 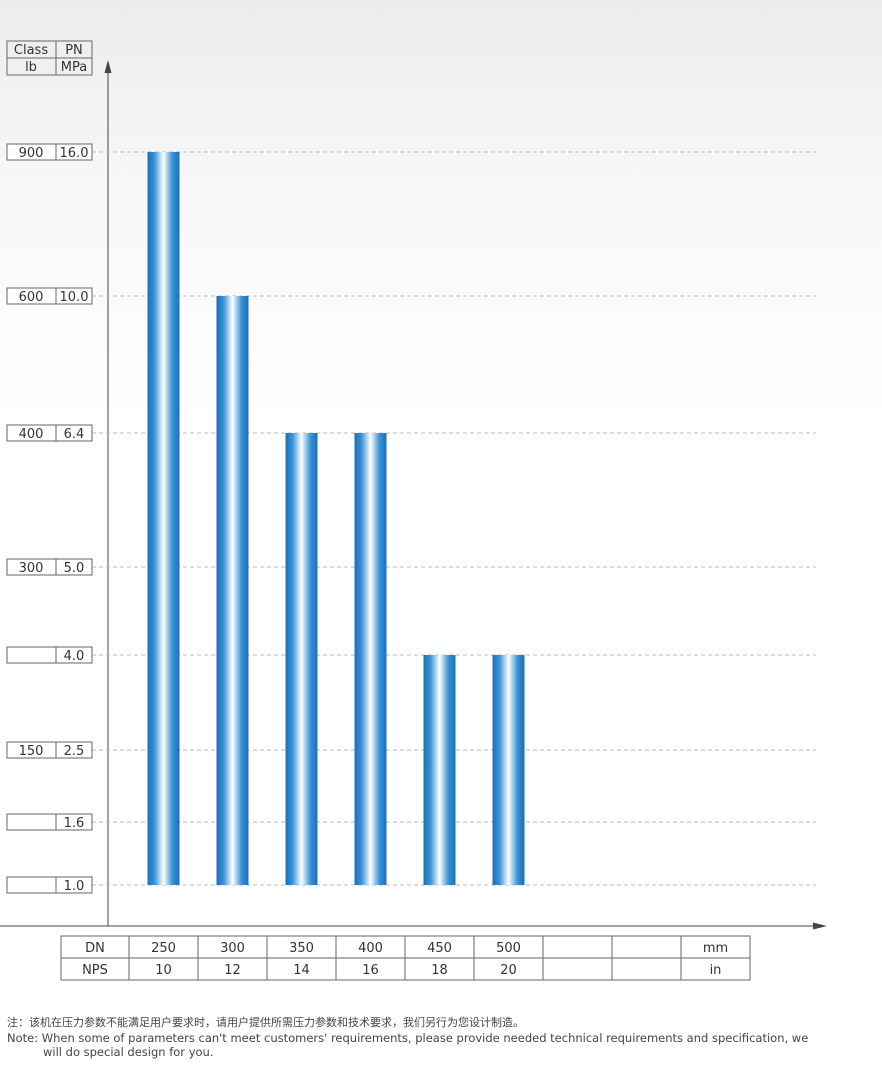 I want to click on pn-tick-label: 10.0, so click(x=74, y=297).